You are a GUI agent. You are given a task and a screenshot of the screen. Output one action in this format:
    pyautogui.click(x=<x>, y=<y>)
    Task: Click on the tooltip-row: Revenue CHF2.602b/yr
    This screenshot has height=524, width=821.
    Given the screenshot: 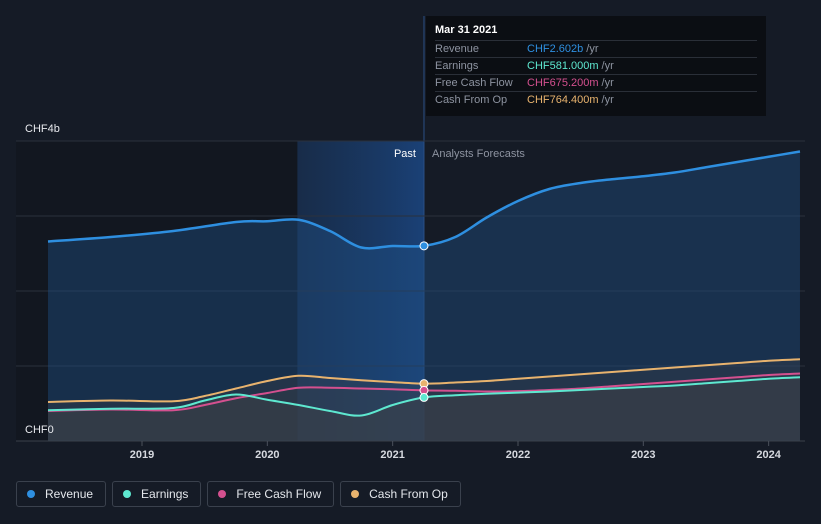 What is the action you would take?
    pyautogui.click(x=596, y=48)
    